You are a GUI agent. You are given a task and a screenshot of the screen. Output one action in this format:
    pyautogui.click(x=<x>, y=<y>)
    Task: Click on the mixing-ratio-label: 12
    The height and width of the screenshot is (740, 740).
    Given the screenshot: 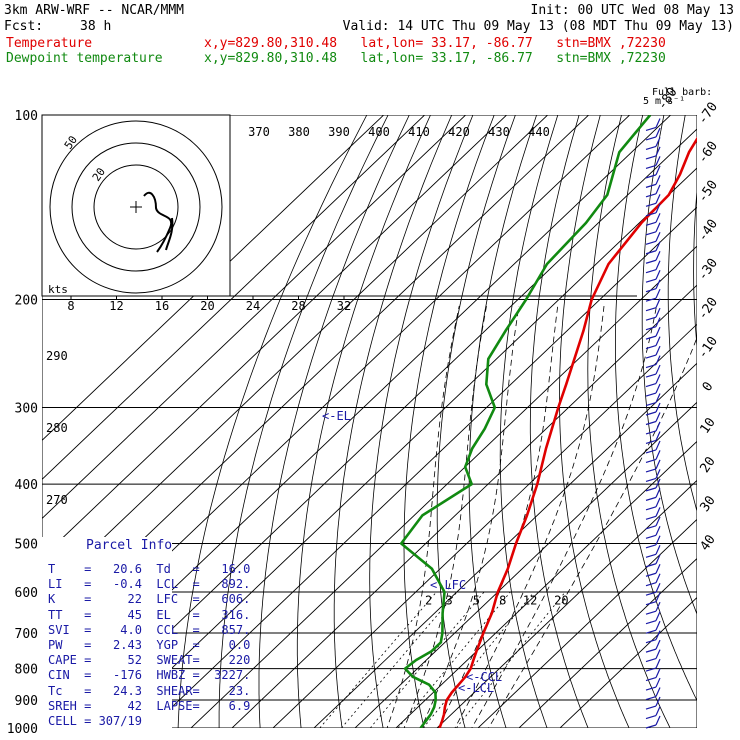 What is the action you would take?
    pyautogui.click(x=530, y=601)
    